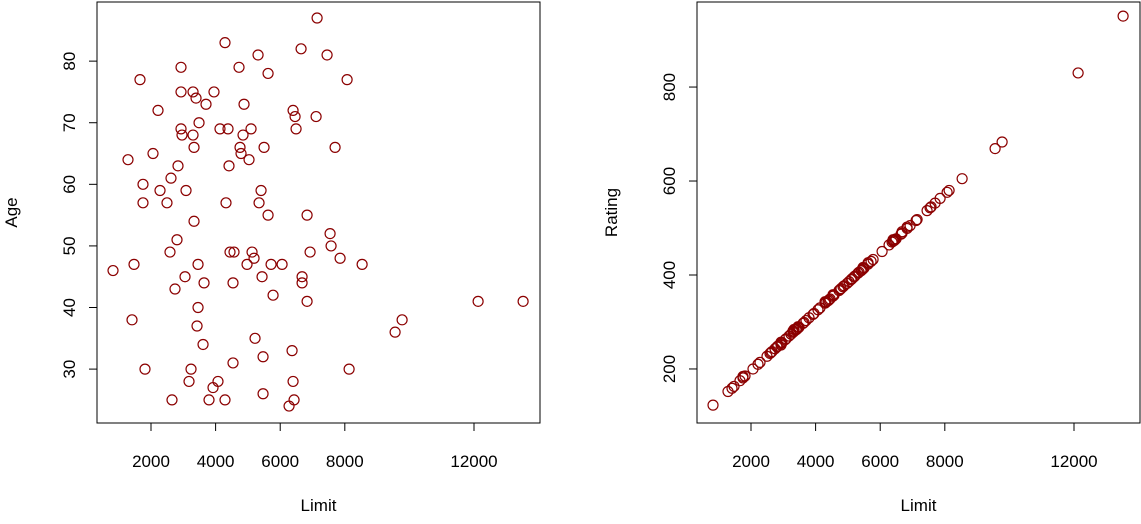 The height and width of the screenshot is (524, 1141). What do you see at coordinates (69, 184) in the screenshot?
I see `y-tick-label: 60` at bounding box center [69, 184].